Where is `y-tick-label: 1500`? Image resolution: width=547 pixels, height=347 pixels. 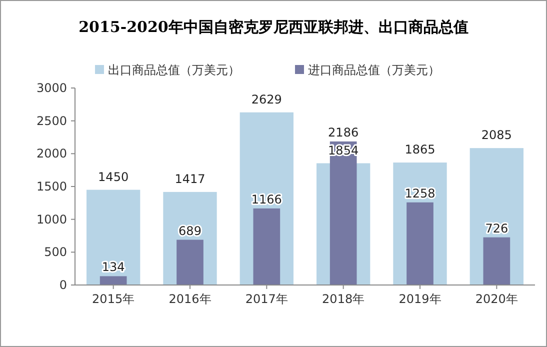
y-tick-label: 1500 is located at coordinates (51, 187).